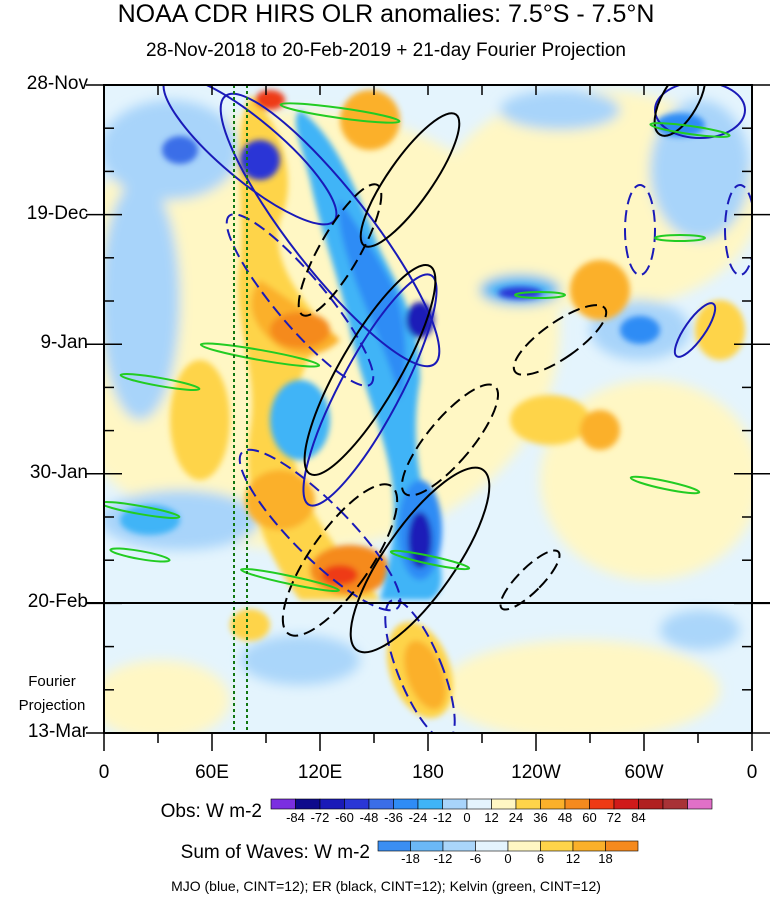 The height and width of the screenshot is (899, 772). What do you see at coordinates (589, 817) in the screenshot?
I see `colorbar-tick-label: 60` at bounding box center [589, 817].